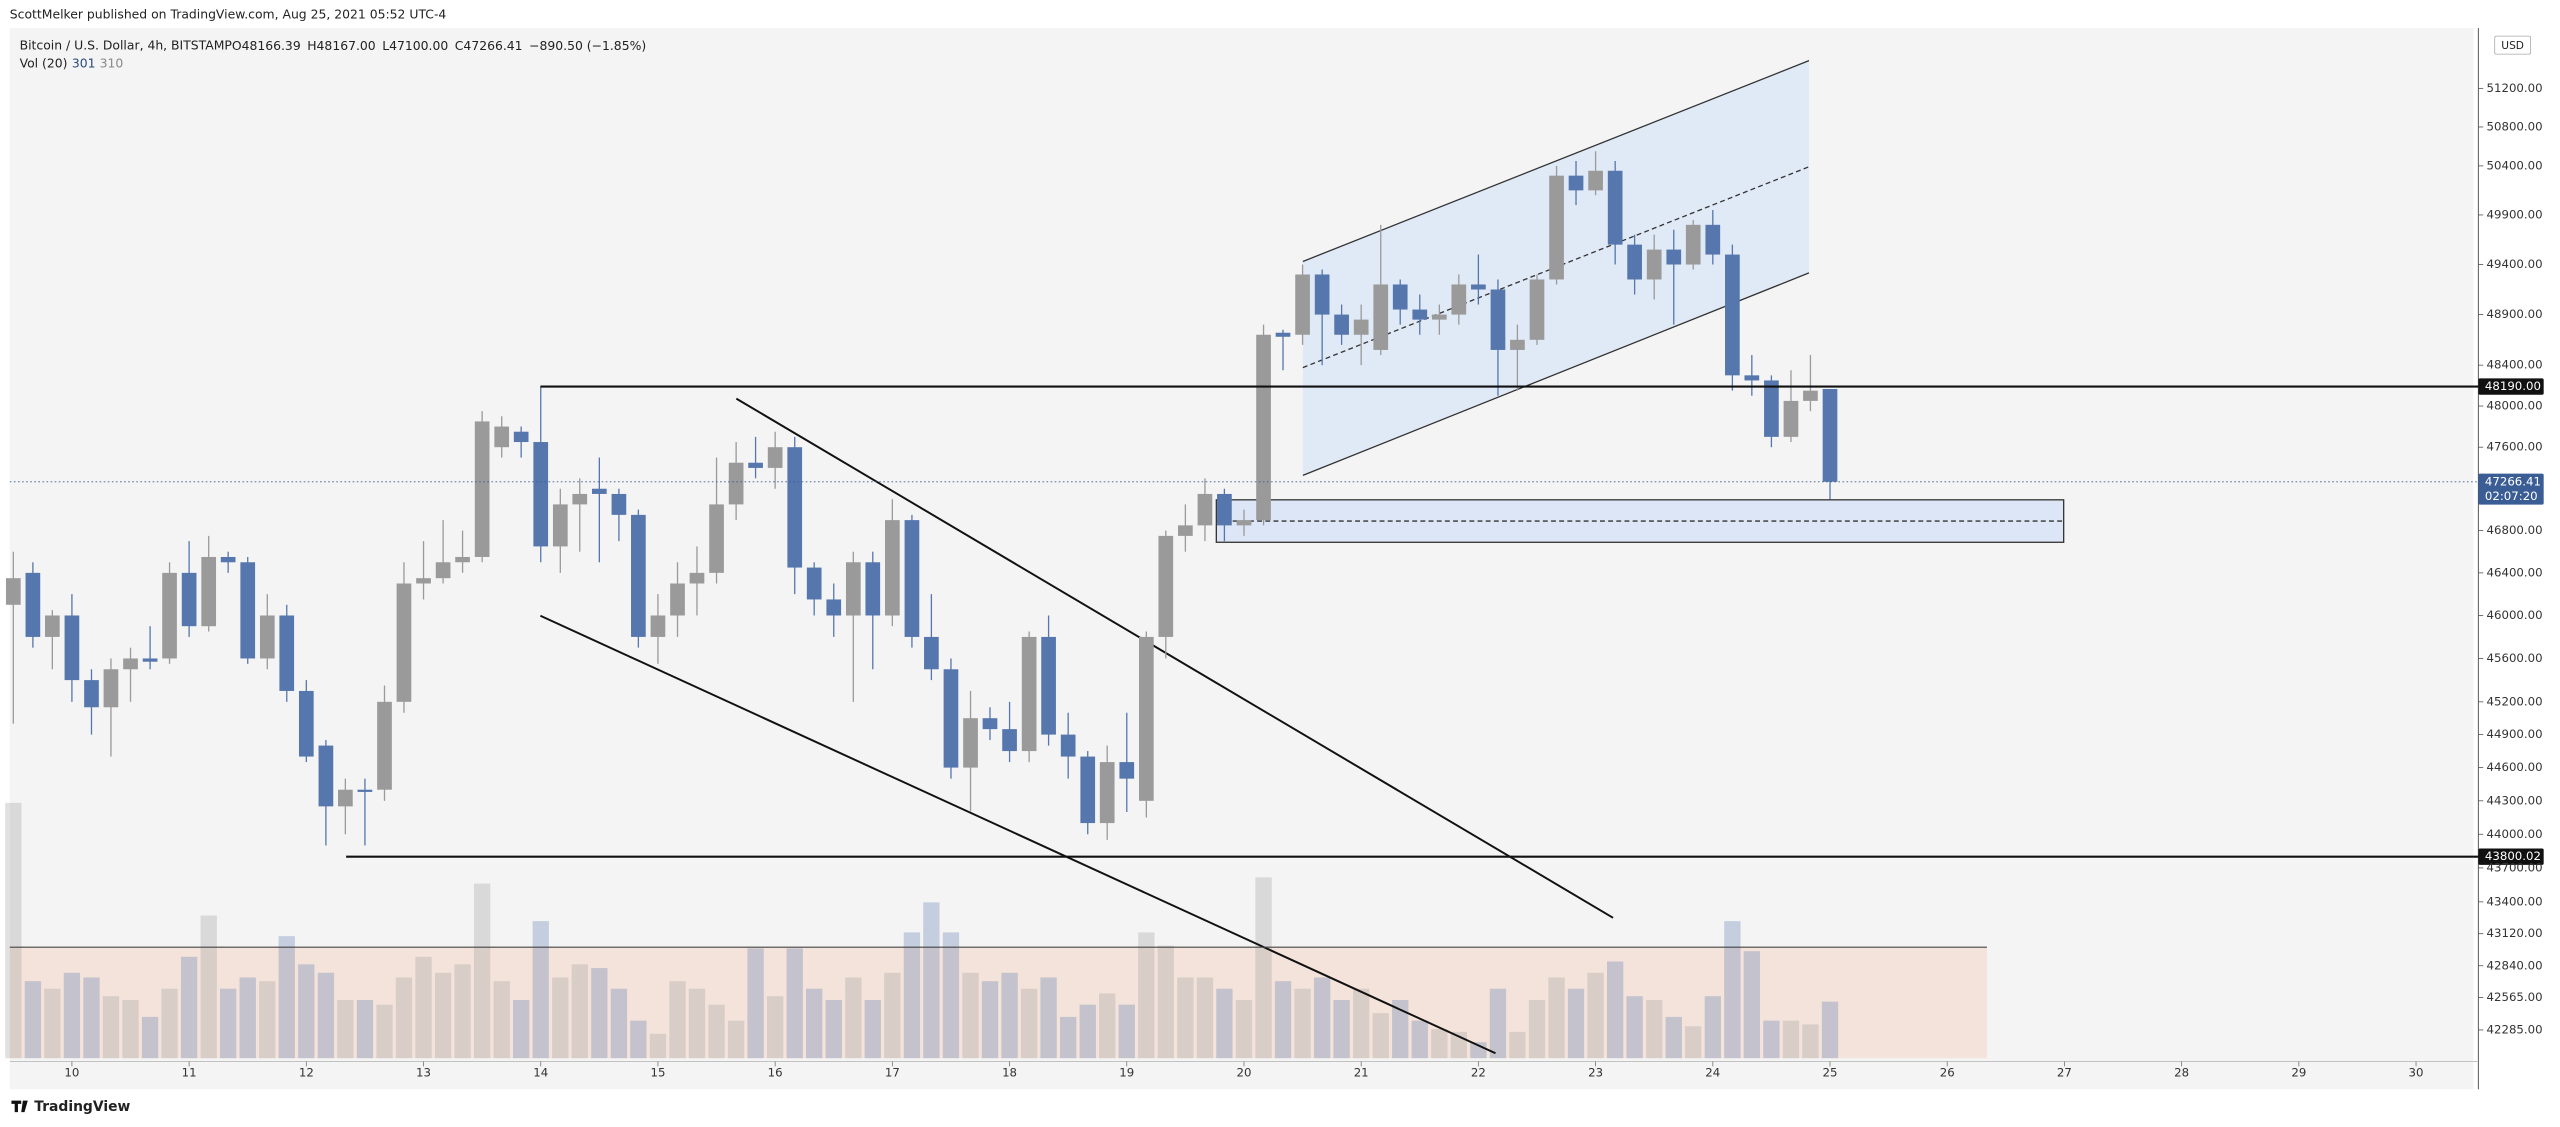  I want to click on y-tick-label: 44300.00, so click(2515, 800).